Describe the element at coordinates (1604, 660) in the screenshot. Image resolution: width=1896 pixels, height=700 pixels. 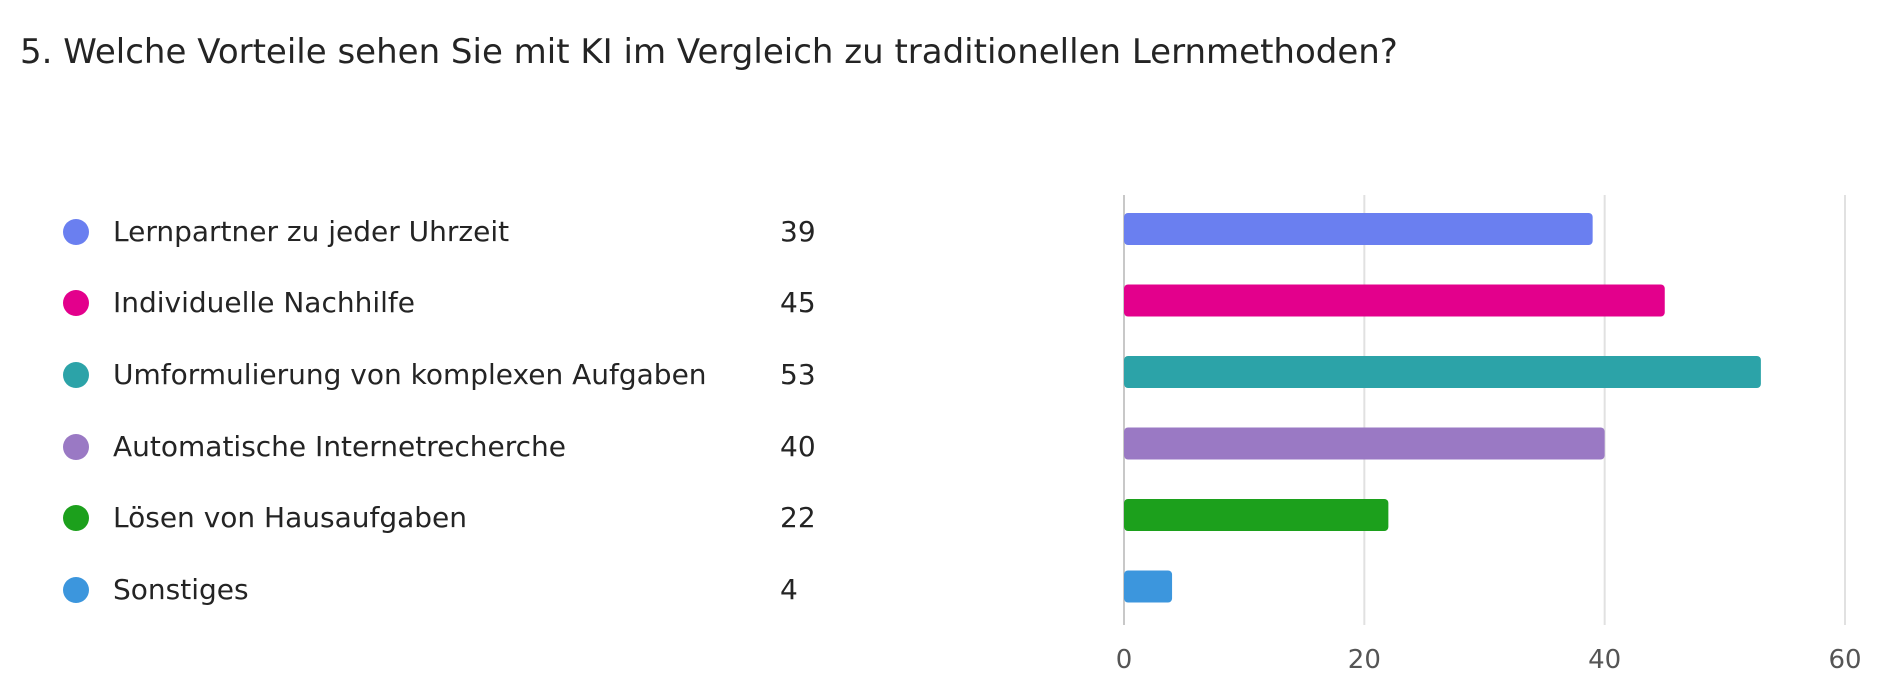
I see `x-tick-label: 40` at that location.